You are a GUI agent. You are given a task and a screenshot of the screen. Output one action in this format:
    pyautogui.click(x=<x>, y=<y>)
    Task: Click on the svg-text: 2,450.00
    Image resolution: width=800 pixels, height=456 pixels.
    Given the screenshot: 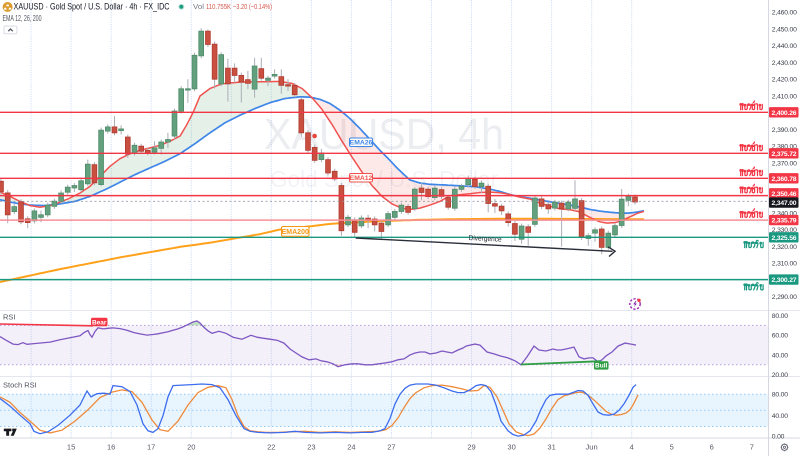 What is the action you would take?
    pyautogui.click(x=784, y=30)
    